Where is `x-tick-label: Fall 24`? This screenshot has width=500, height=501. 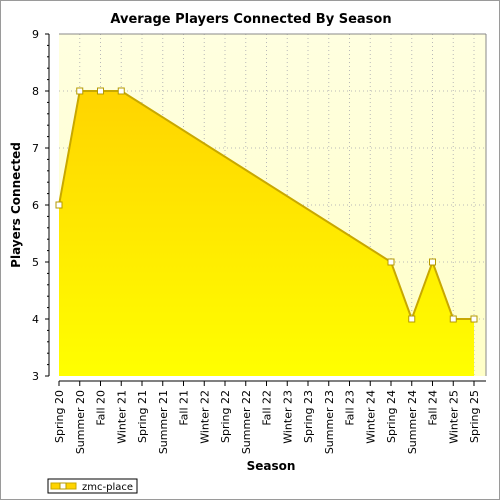
x-tick-label: Fall 24 is located at coordinates (433, 408).